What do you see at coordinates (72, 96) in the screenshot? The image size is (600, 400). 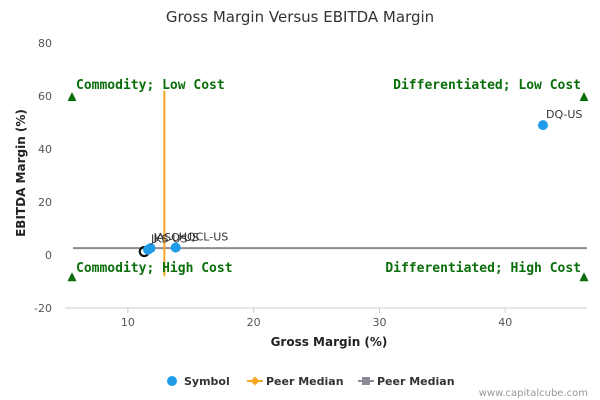 I see `quadrant-marker-top-left` at bounding box center [72, 96].